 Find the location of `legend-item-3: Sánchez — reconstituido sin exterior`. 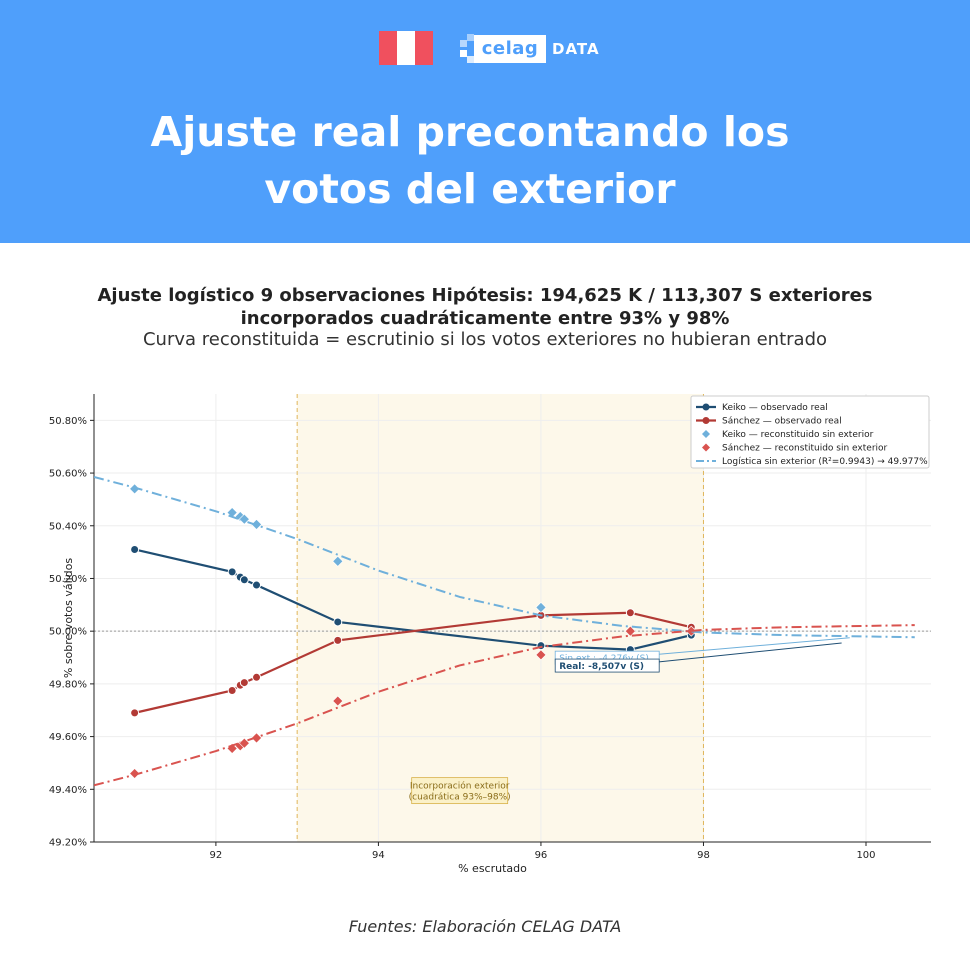

legend-item-3: Sánchez — reconstituido sin exterior is located at coordinates (795, 448).